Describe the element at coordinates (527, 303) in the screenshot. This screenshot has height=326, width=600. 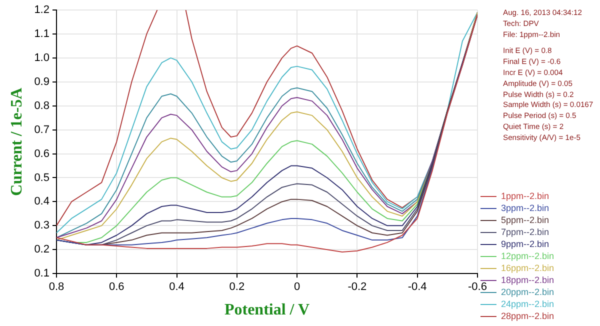
I see `legend-label: 24ppm--2.bin` at that location.